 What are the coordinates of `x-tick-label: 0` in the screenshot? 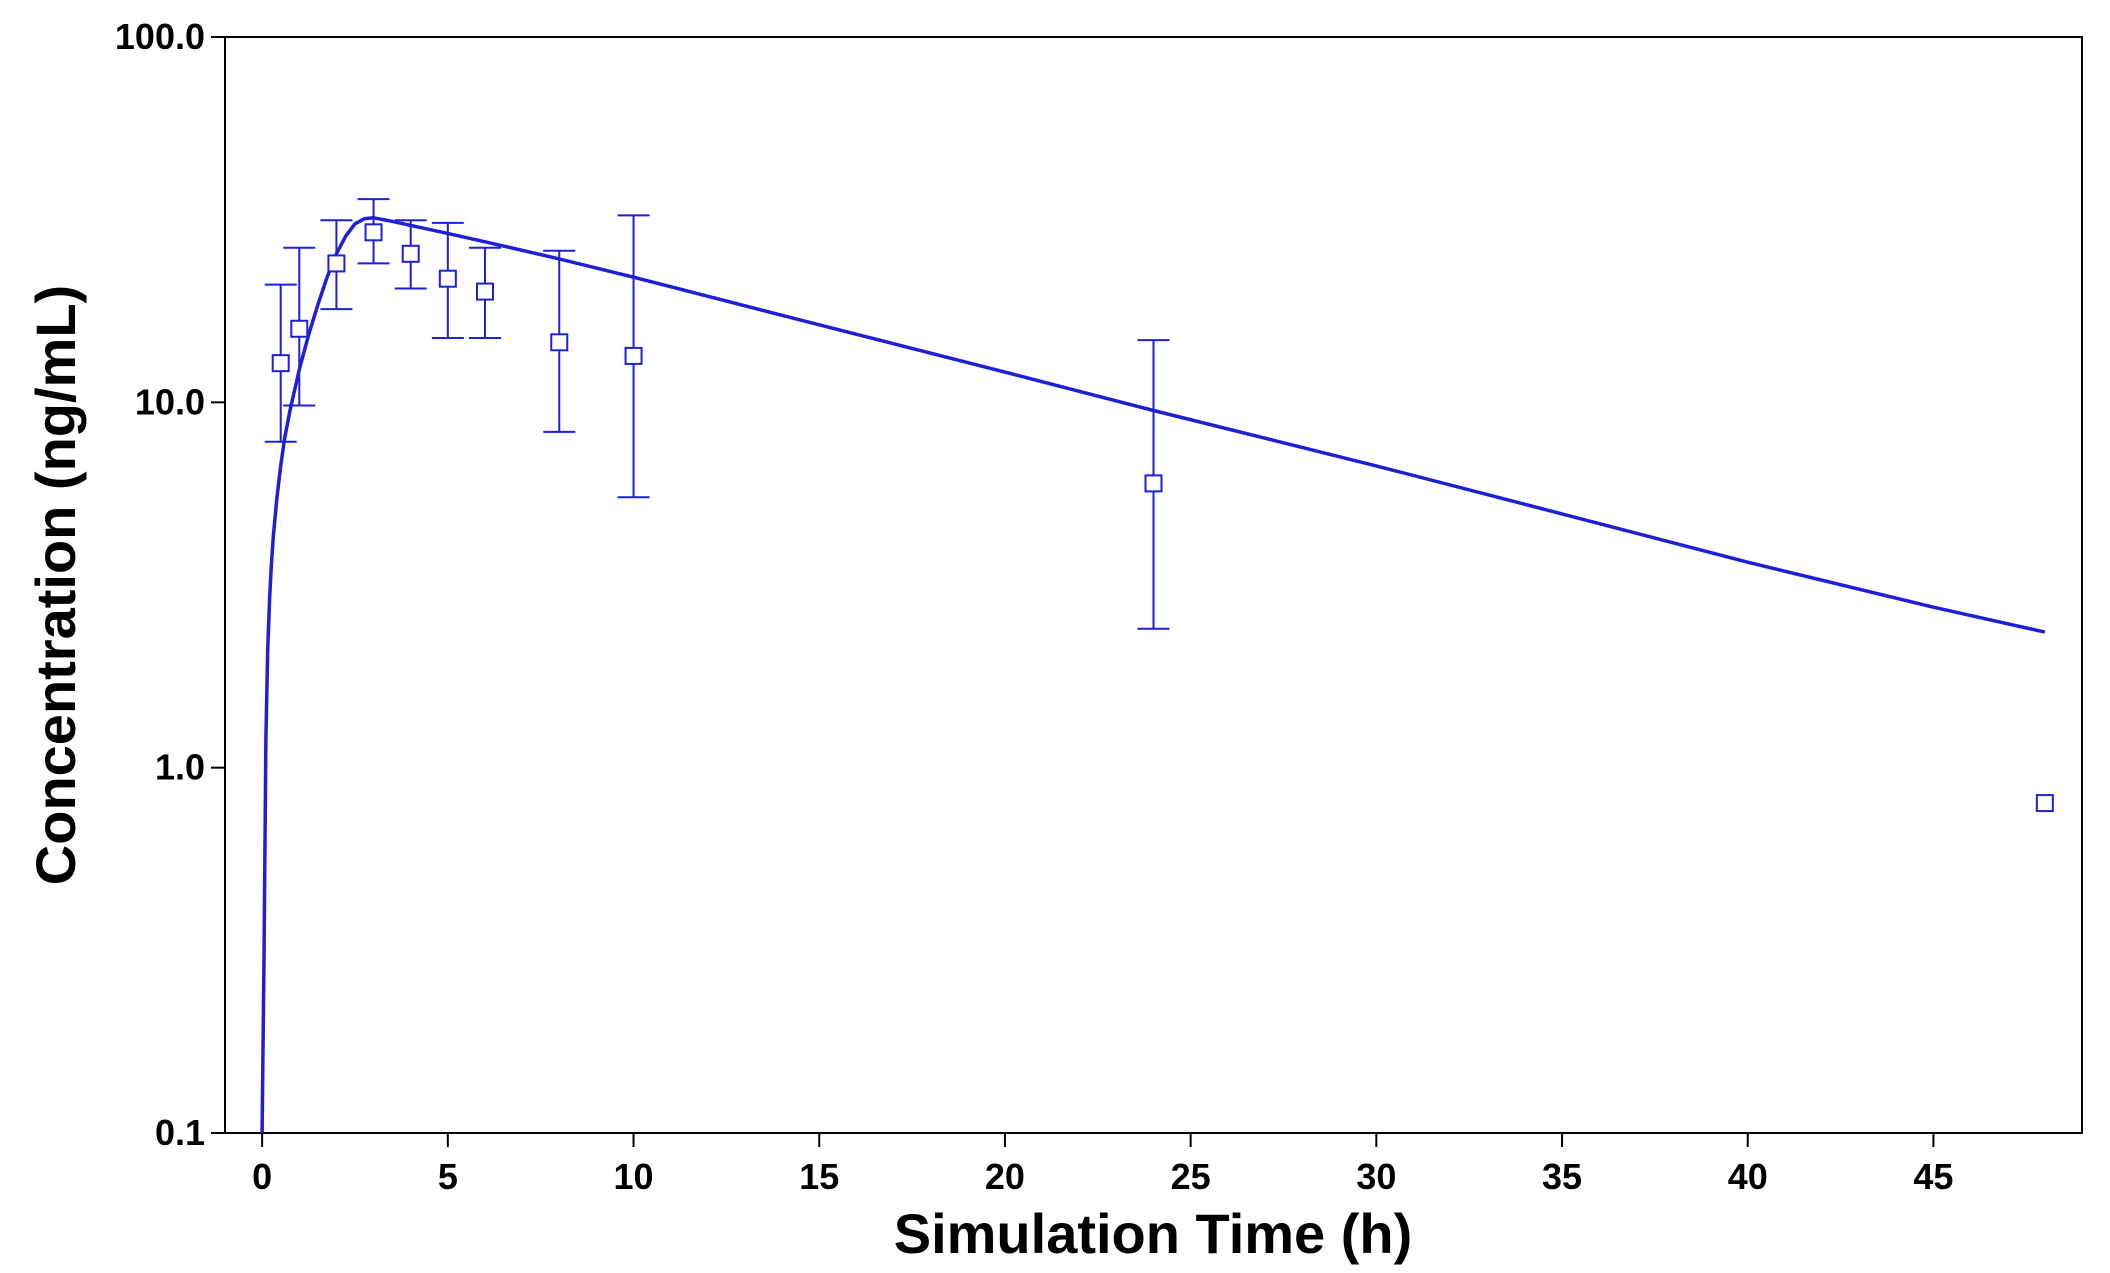 It's located at (262, 1176).